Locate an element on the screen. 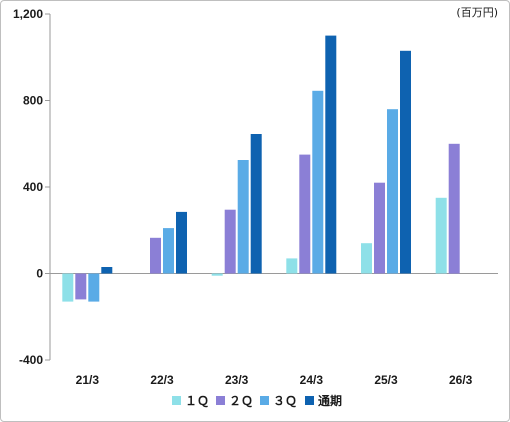  legend-label: ３Ｑ is located at coordinates (285, 401).